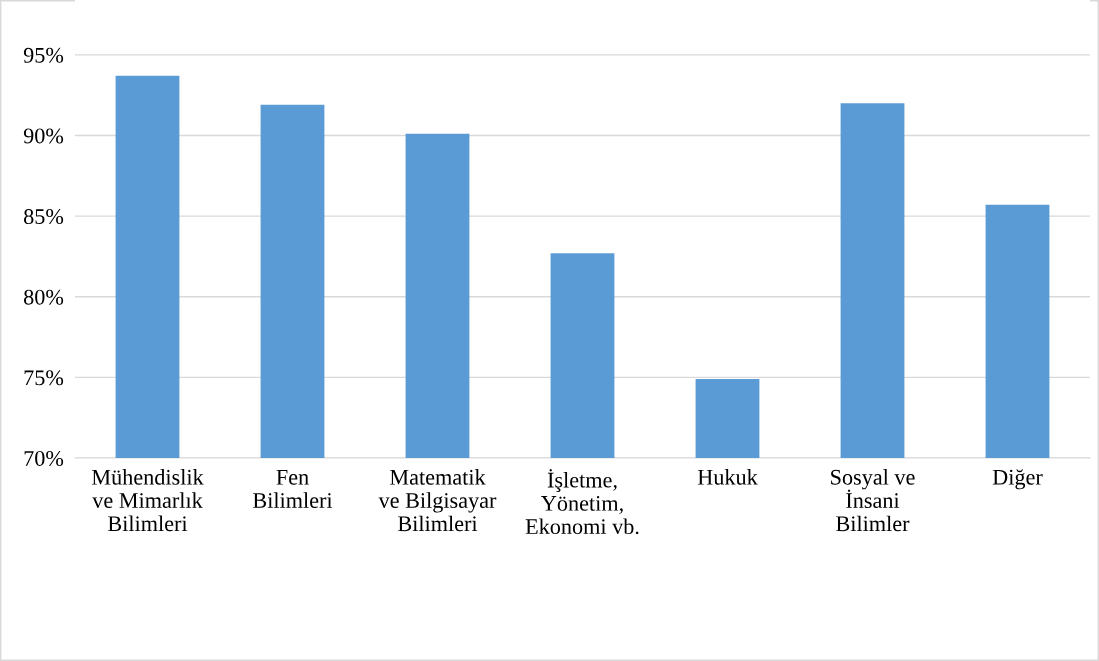  What do you see at coordinates (727, 477) in the screenshot?
I see `x-tick-label: Hukuk` at bounding box center [727, 477].